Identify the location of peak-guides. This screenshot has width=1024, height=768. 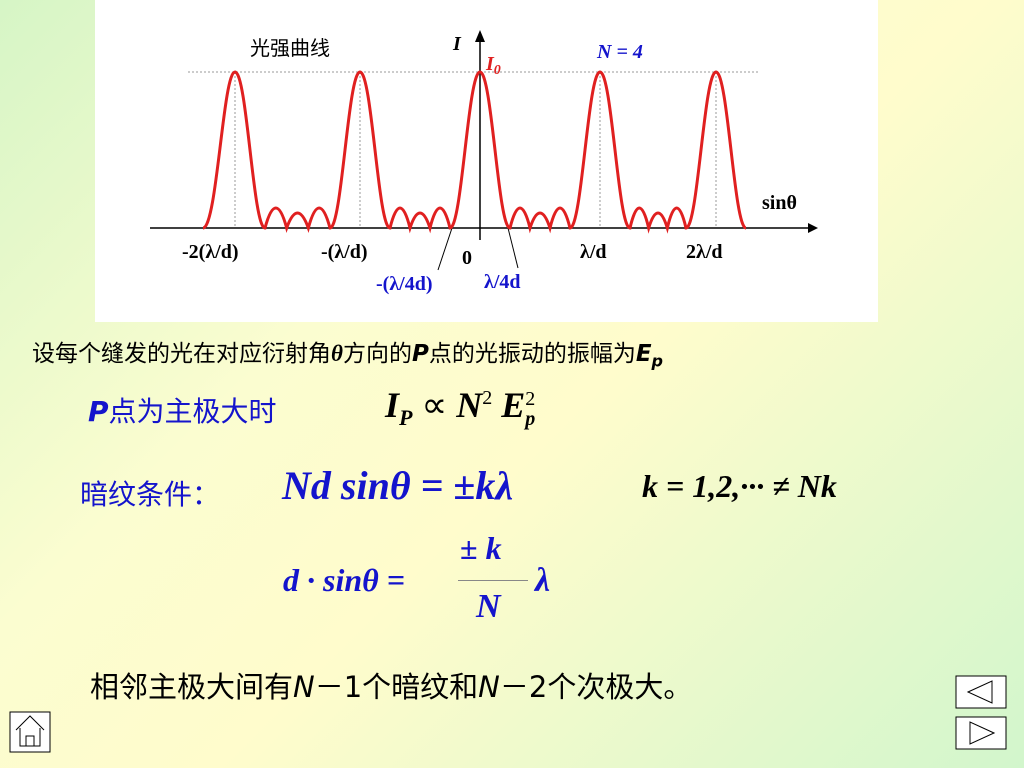
(475, 150).